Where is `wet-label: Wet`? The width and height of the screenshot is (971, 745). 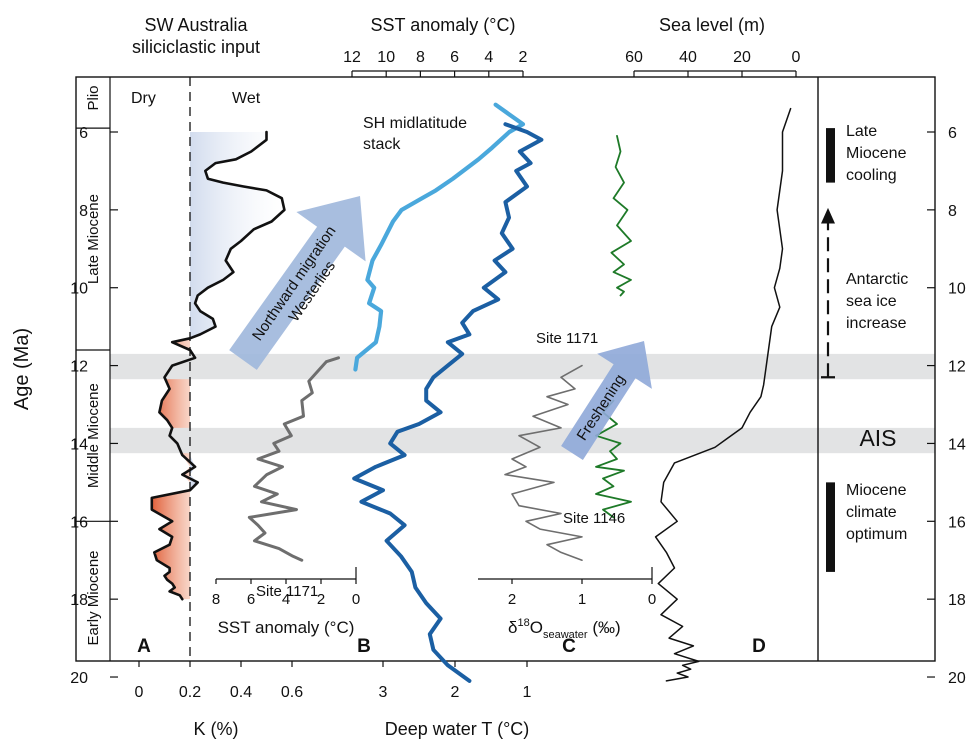
wet-label: Wet is located at coordinates (246, 98).